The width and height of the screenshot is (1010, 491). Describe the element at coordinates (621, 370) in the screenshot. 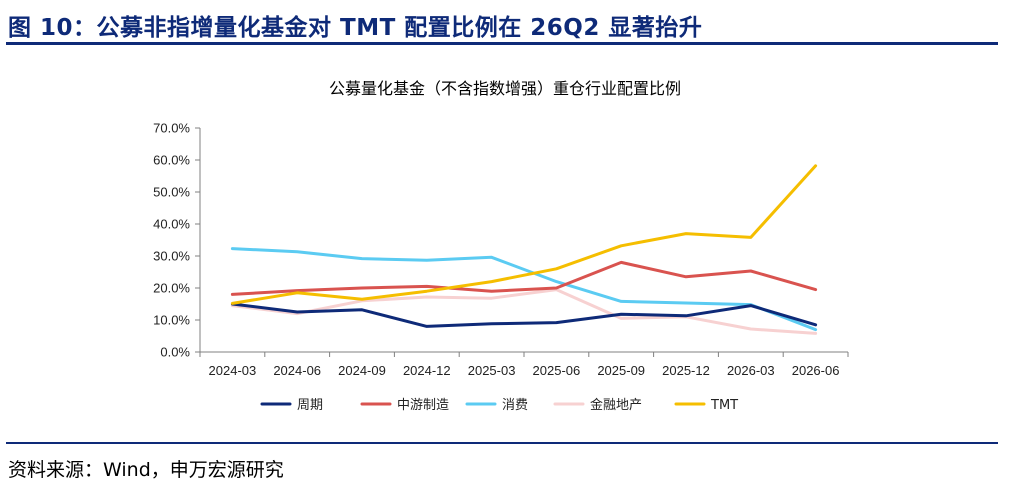

I see `x-tick-label: 2025-09` at that location.